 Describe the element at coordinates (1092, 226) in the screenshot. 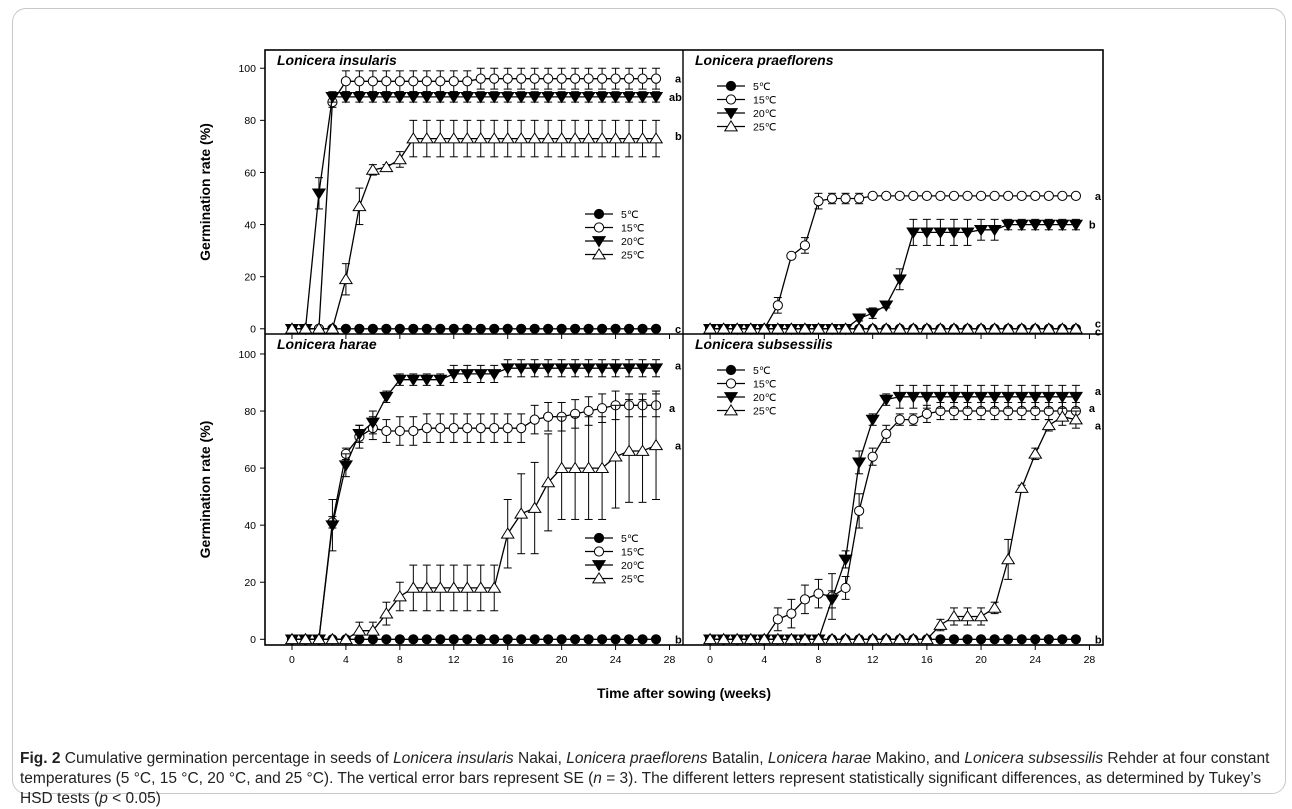

I see `significance-letter: b` at that location.